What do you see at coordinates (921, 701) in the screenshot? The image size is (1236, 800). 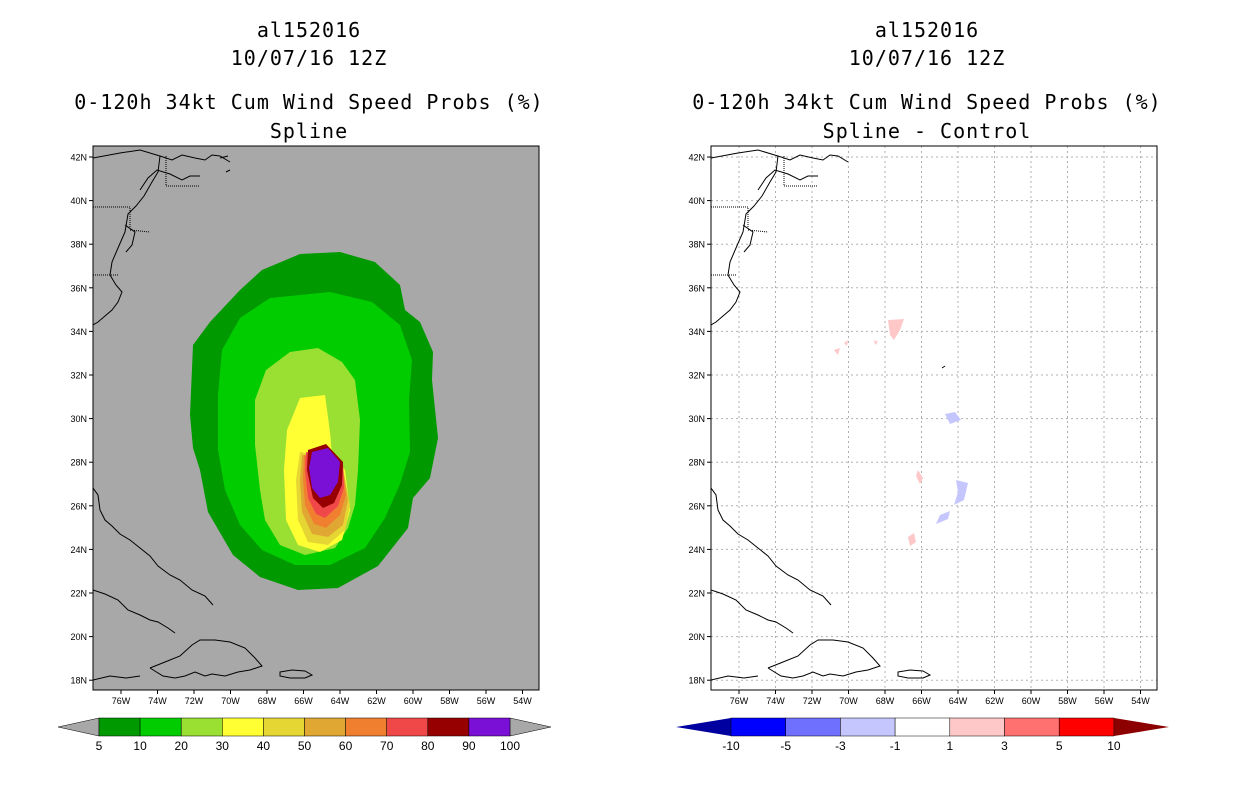 I see `lon-label: 66W` at bounding box center [921, 701].